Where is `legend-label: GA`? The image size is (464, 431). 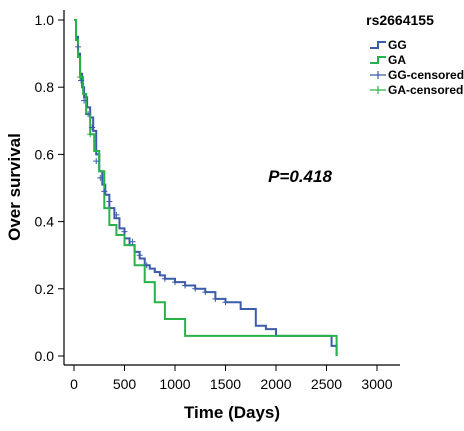
legend-label: GA is located at coordinates (397, 60).